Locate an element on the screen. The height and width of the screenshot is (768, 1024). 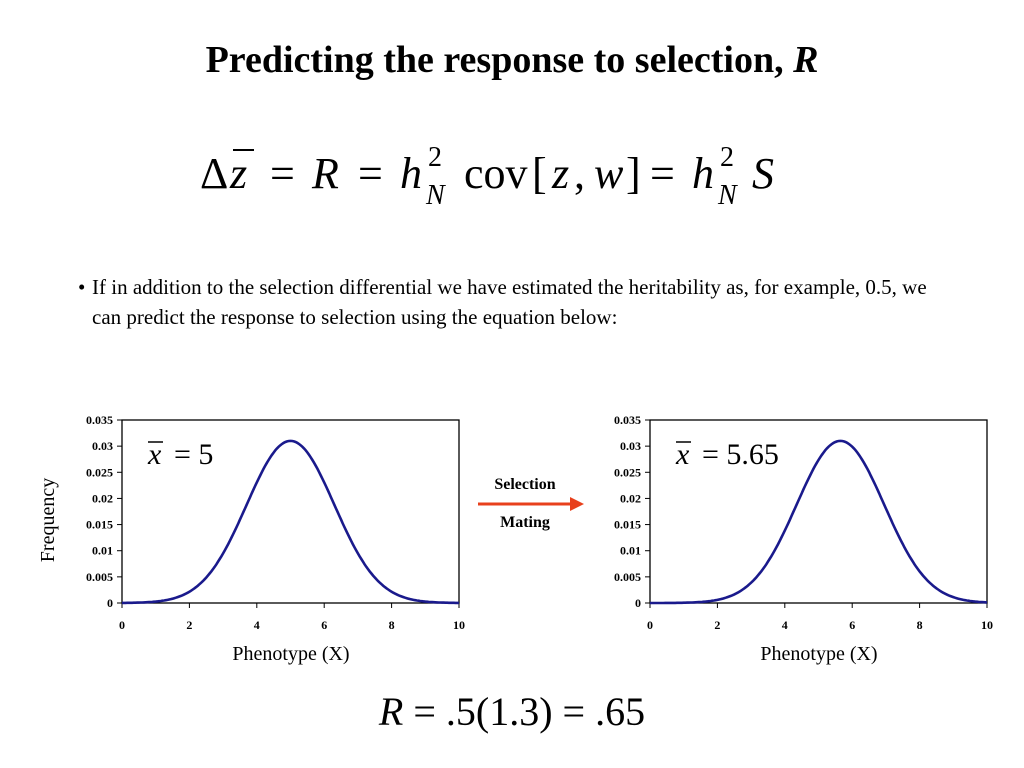
eq-sup-2: 2 is located at coordinates (727, 157).